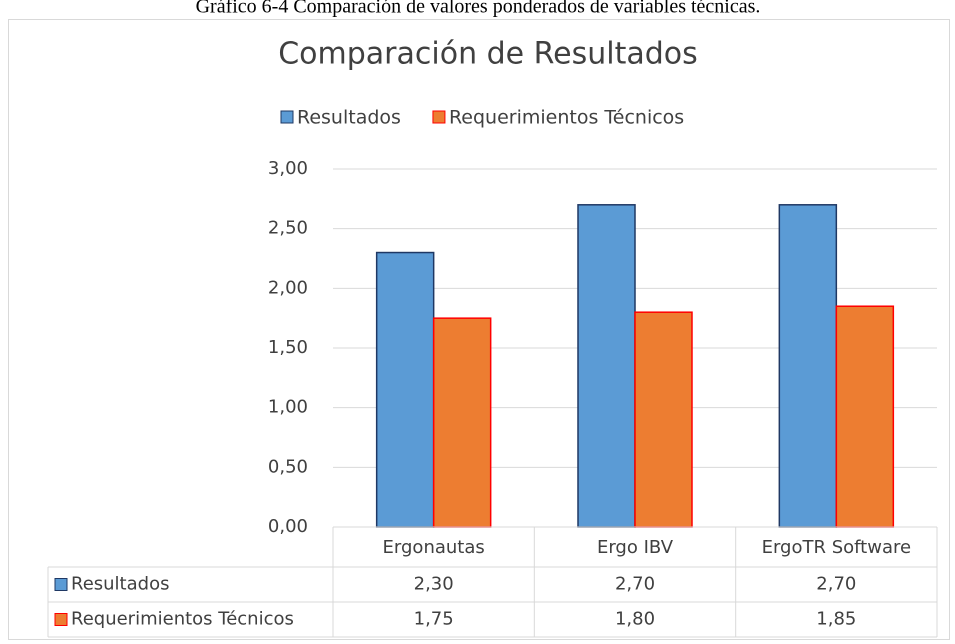 The height and width of the screenshot is (644, 955). I want to click on y-tick-label: 2,50, so click(288, 228).